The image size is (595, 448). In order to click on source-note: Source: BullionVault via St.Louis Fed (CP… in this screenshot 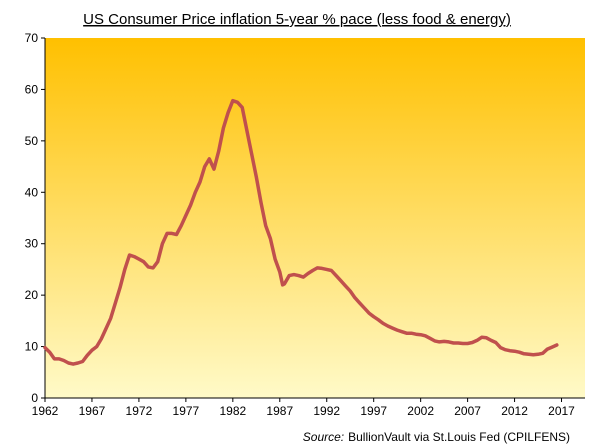, I will do `click(436, 437)`.